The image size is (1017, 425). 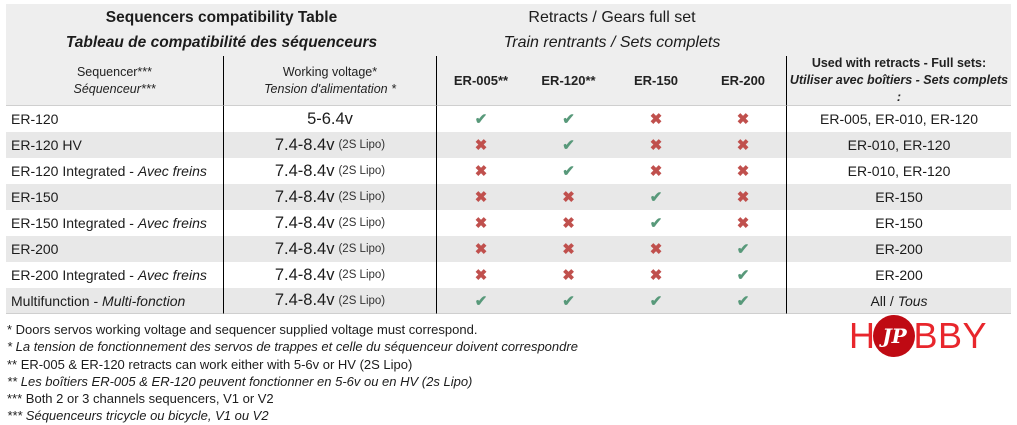 I want to click on title-sequencers-fr: Tableau de compatibilité des séquenceurs, so click(x=221, y=42).